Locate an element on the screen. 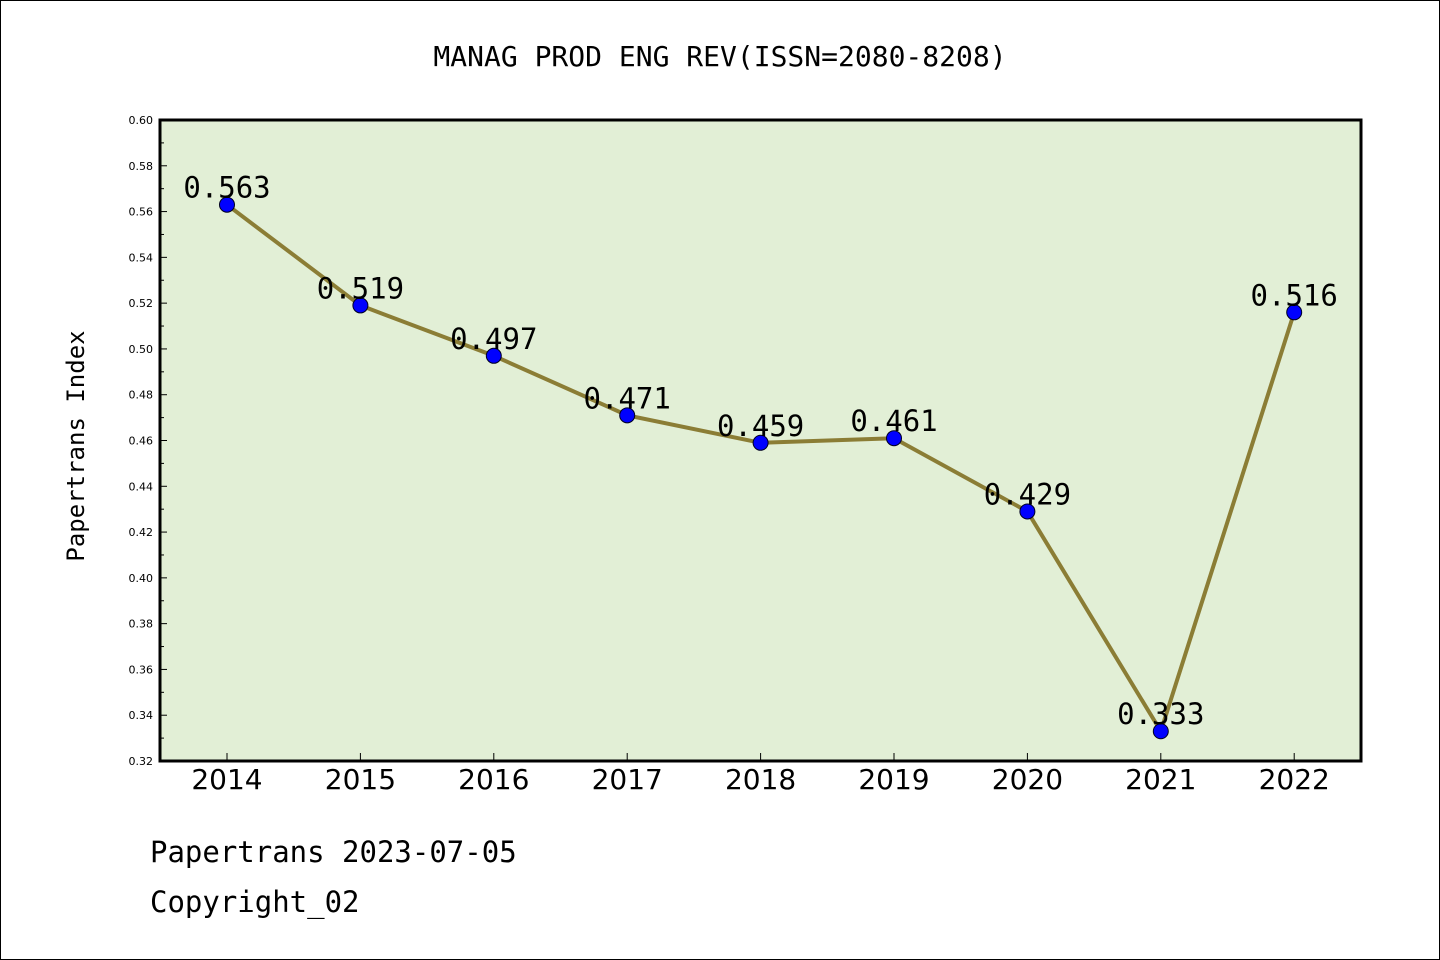 The width and height of the screenshot is (1440, 960). data-label-2018: 0.459 is located at coordinates (760, 426).